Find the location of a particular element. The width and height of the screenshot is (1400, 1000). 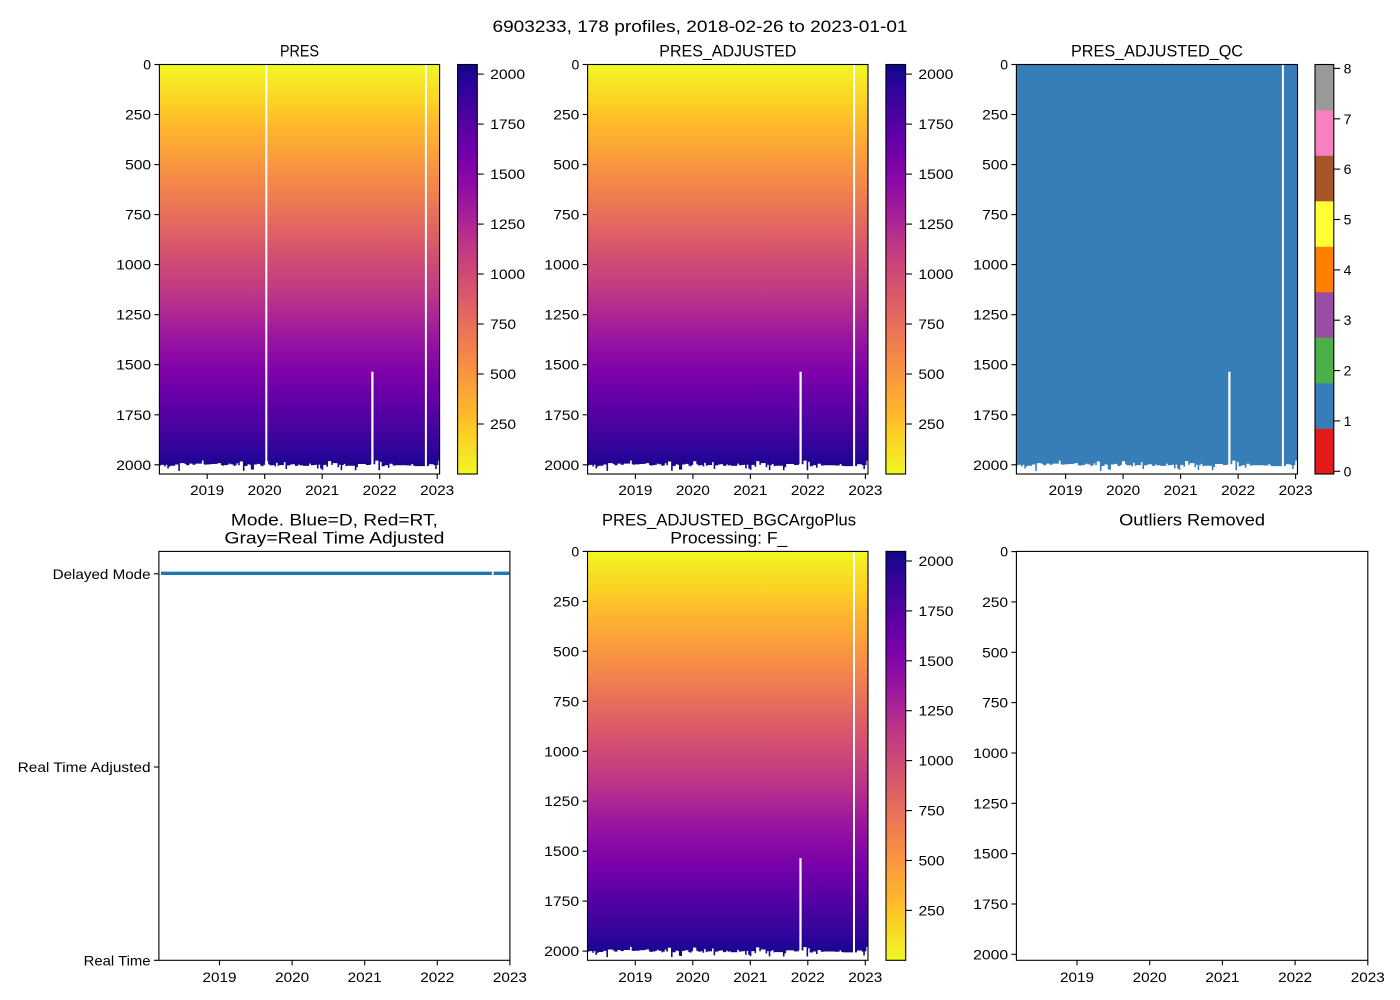

svg-text: 3 is located at coordinates (1348, 320).